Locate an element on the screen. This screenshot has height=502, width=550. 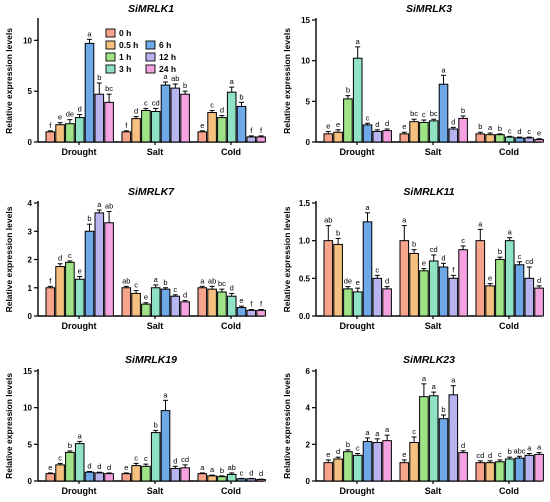
legend-label: 24 h is located at coordinates (167, 69).